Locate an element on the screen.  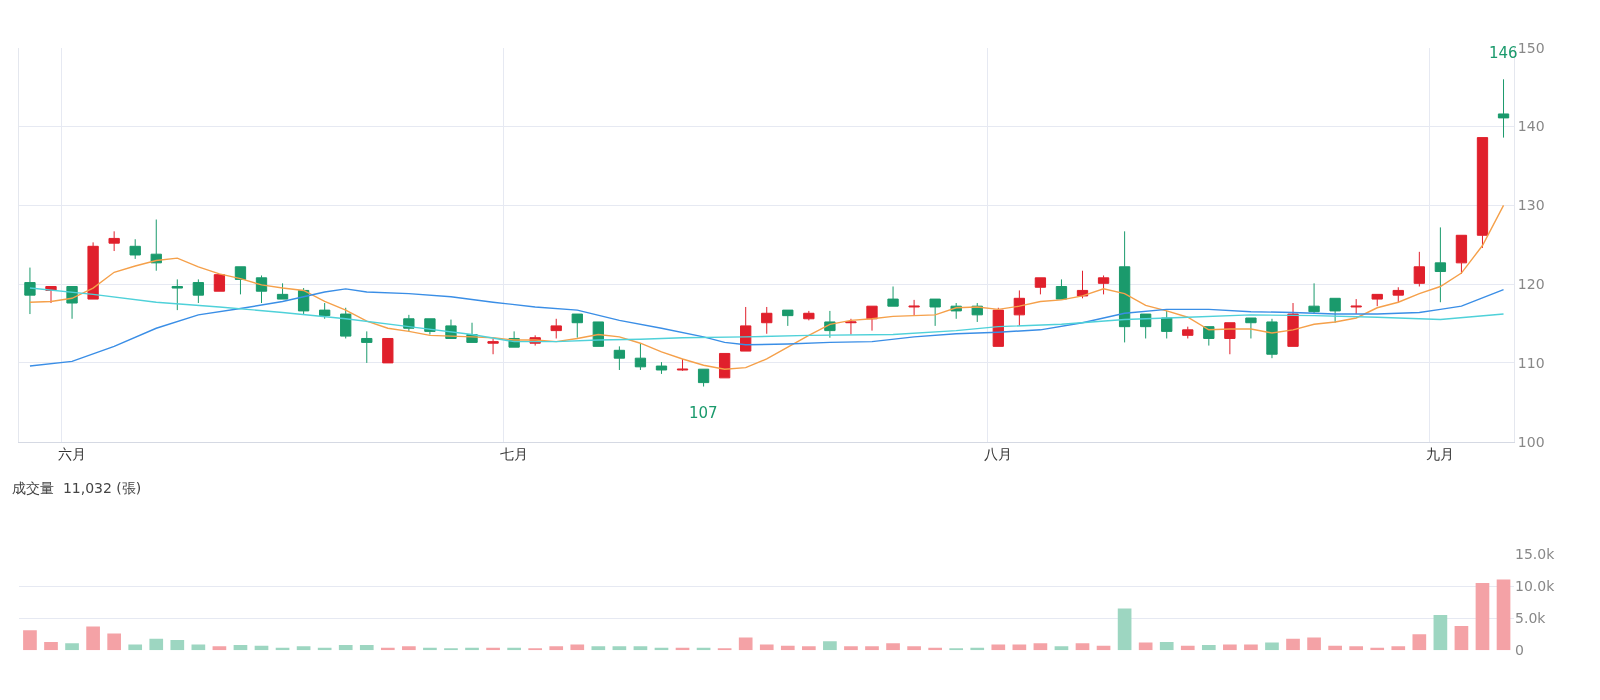
y-tick-label: 110 is located at coordinates (1531, 362).